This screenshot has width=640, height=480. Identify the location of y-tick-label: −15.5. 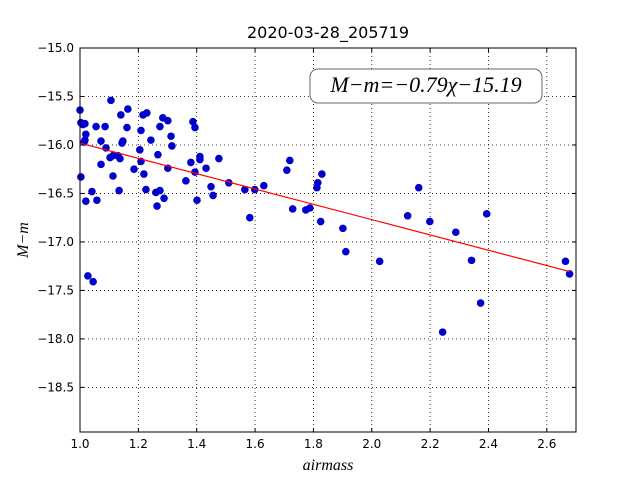
(55, 96).